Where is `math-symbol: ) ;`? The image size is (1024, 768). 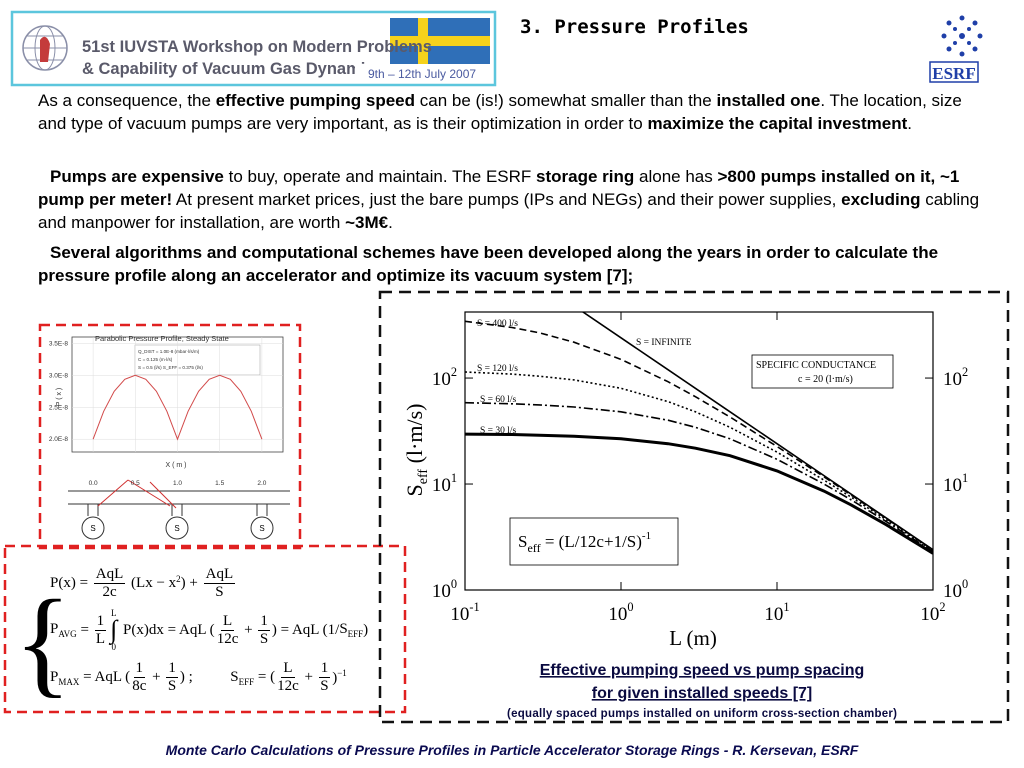
math-symbol: ) ; is located at coordinates (205, 677).